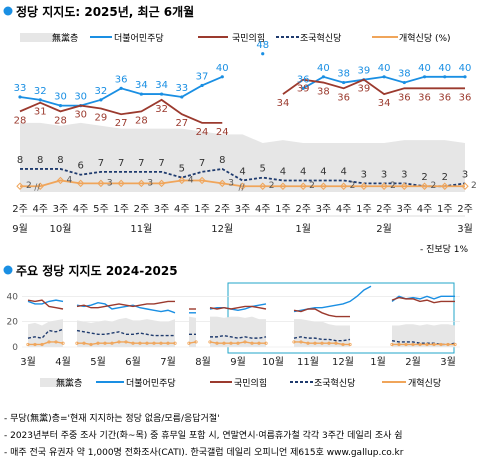 The image size is (490, 468). I want to click on chart1-title: 정당 지지도: 2025년, 최근 6개월, so click(105, 11).